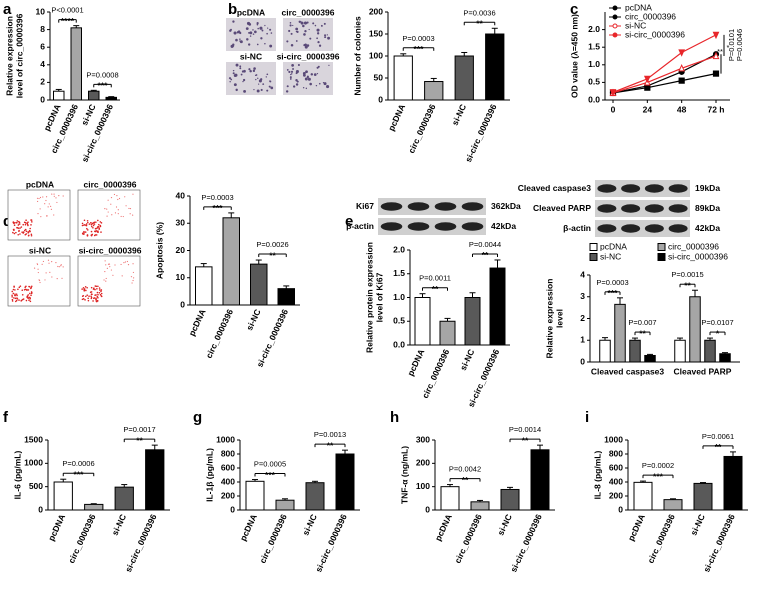 The height and width of the screenshot is (596, 783). I want to click on sig-stars: **, so click(525, 440).